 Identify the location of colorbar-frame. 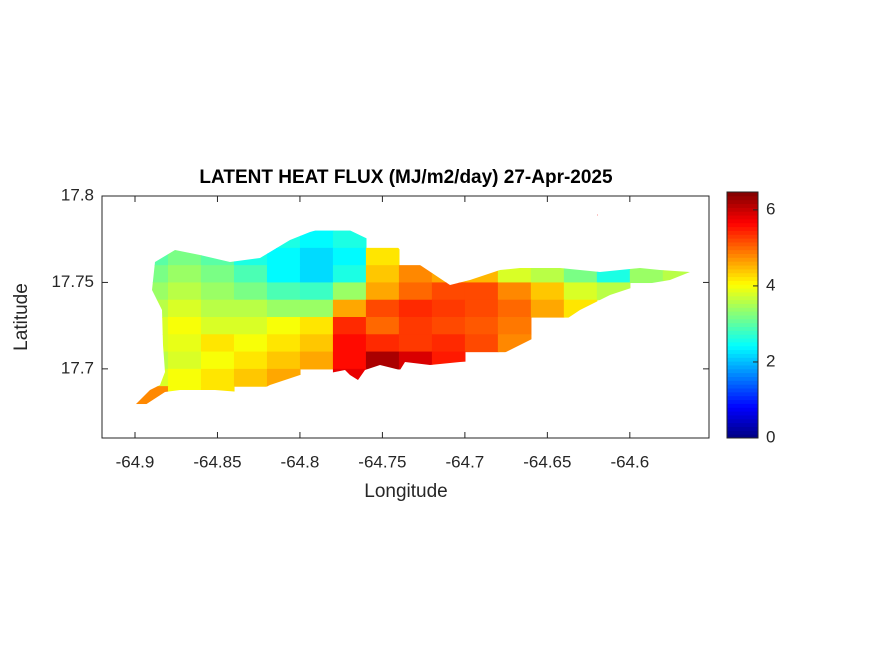
(742, 315).